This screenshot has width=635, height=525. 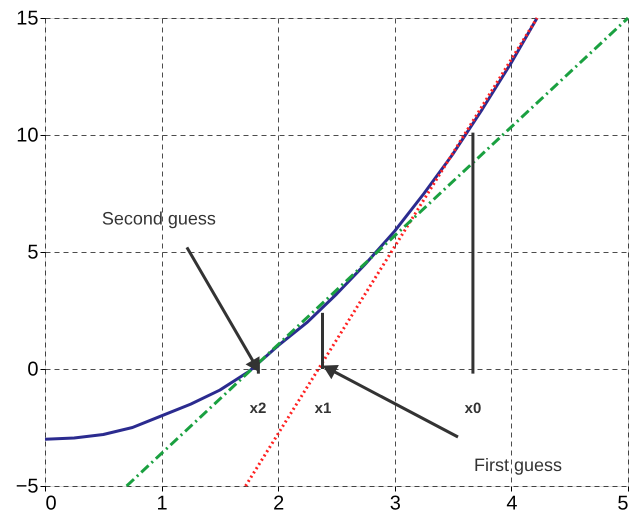 What do you see at coordinates (162, 503) in the screenshot?
I see `x-tick-label: 1` at bounding box center [162, 503].